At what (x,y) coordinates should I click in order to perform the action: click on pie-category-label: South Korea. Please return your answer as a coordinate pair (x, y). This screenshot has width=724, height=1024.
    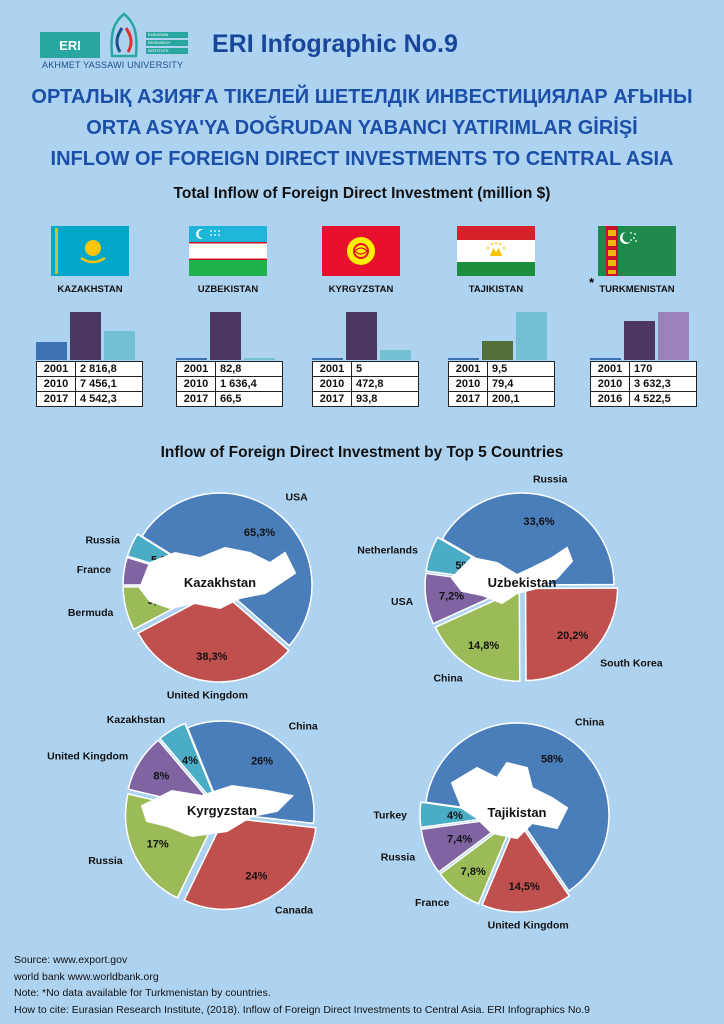
    Looking at the image, I should click on (631, 663).